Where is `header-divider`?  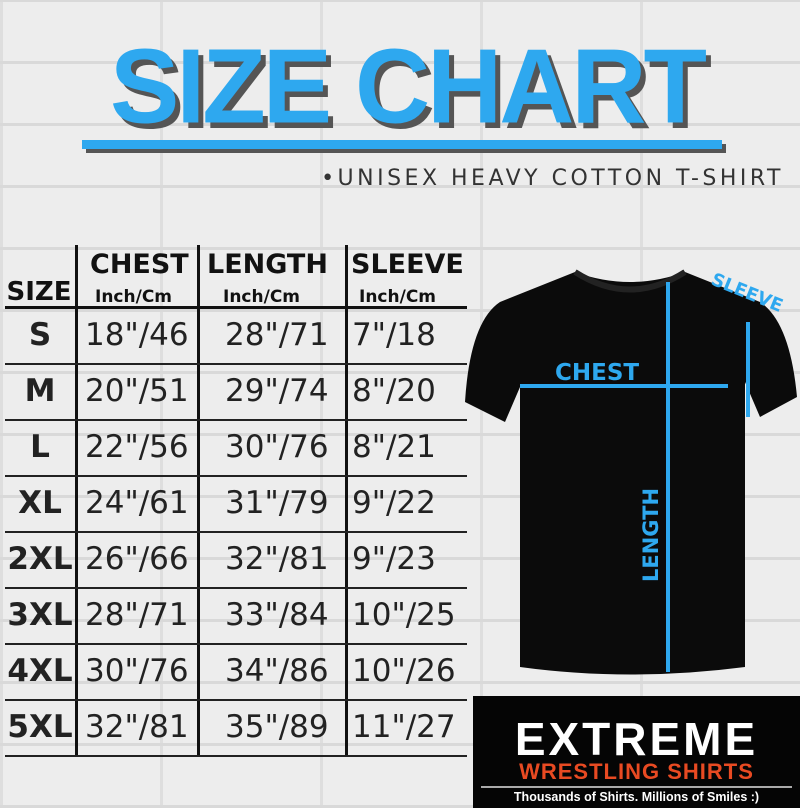
header-divider is located at coordinates (236, 307).